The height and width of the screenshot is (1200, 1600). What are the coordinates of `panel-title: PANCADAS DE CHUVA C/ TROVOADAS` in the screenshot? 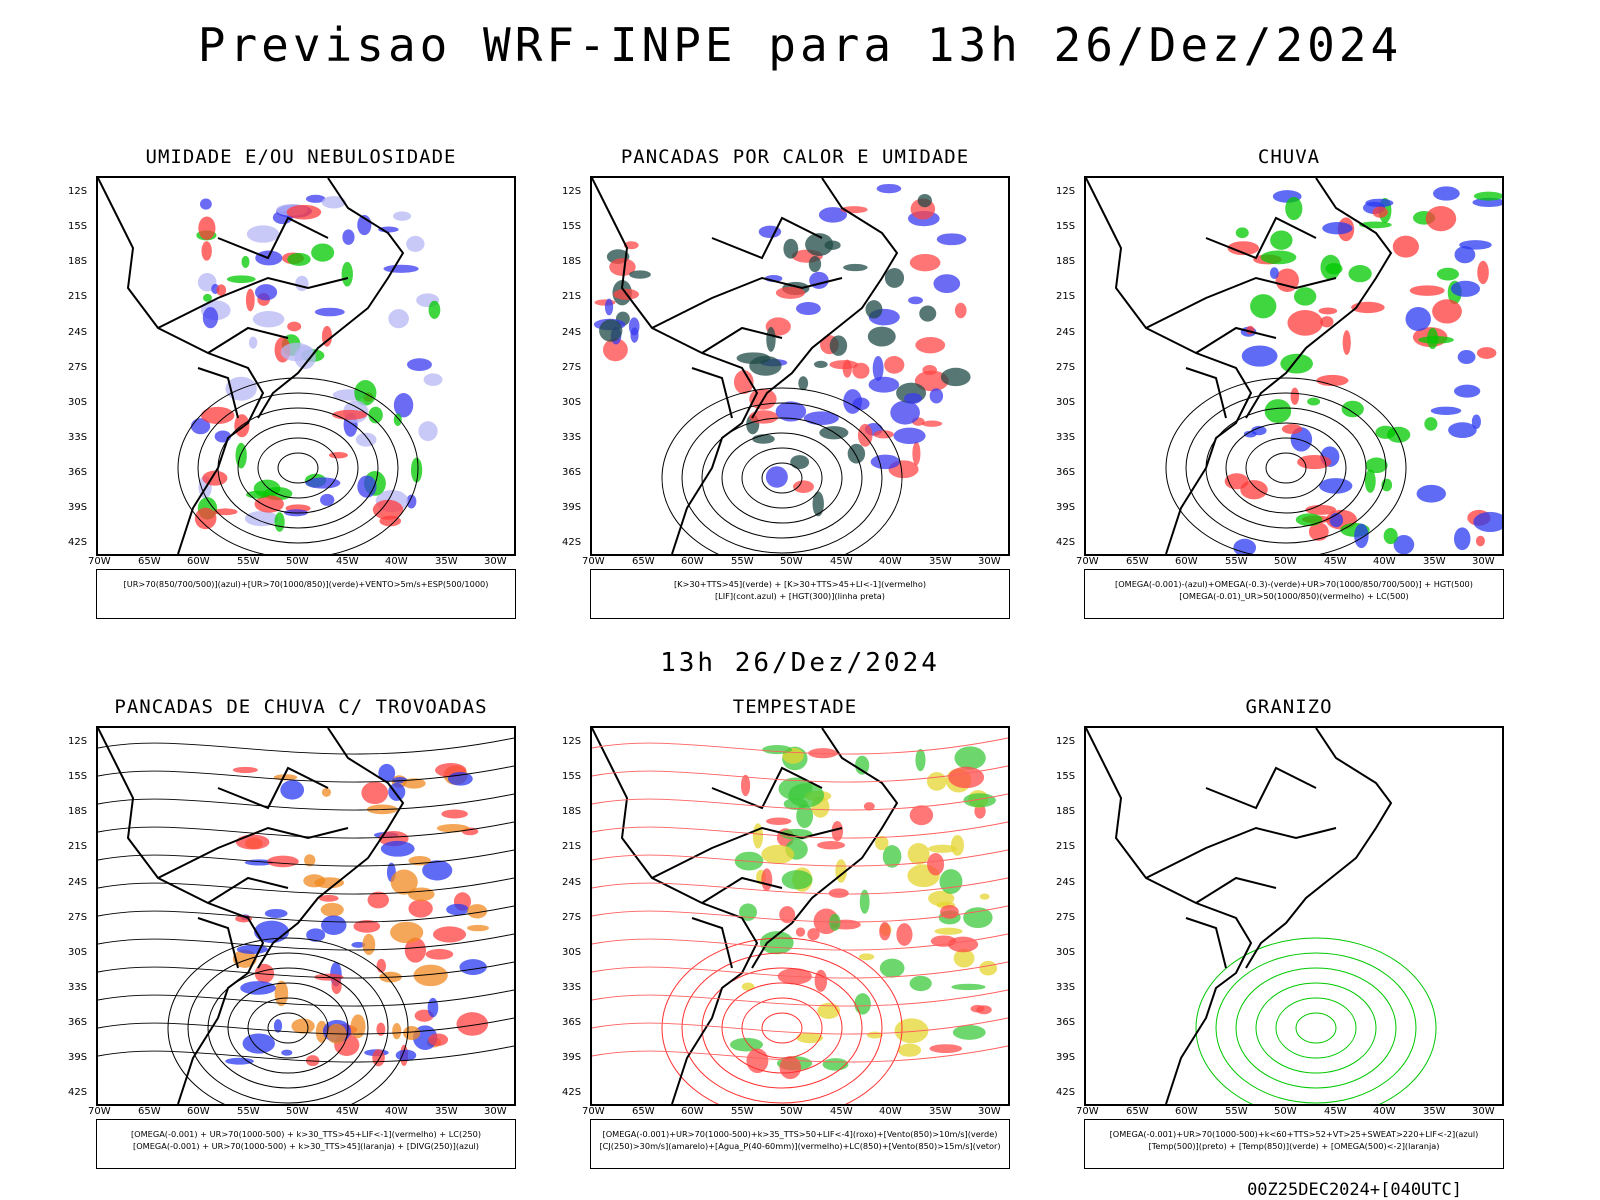 It's located at (301, 707).